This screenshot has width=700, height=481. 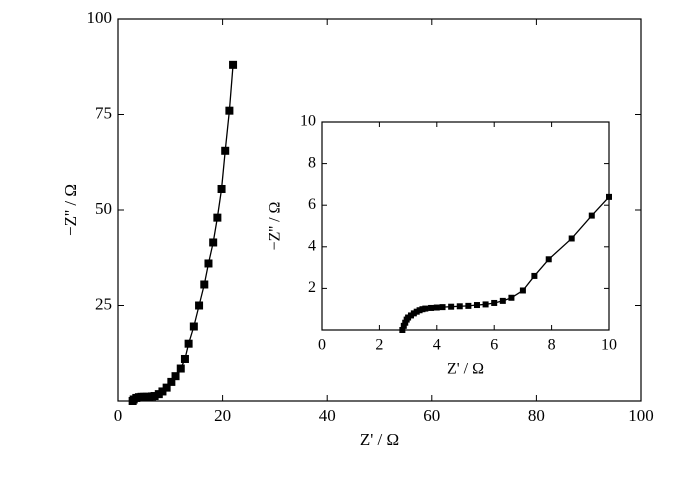 I want to click on y-tick-label: 10, so click(x=308, y=121).